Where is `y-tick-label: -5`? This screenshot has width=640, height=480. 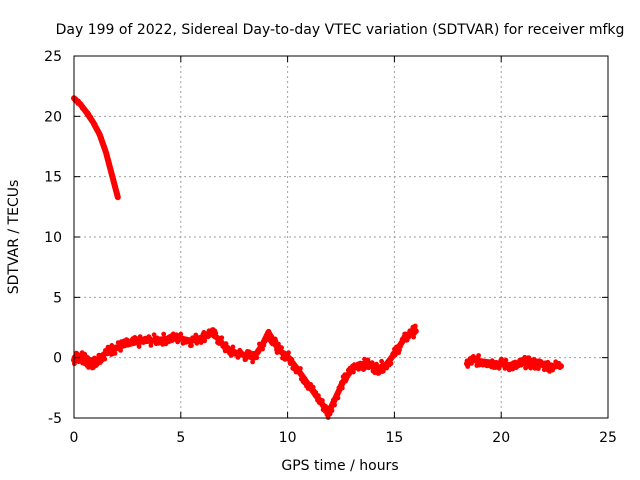 y-tick-label: -5 is located at coordinates (55, 419).